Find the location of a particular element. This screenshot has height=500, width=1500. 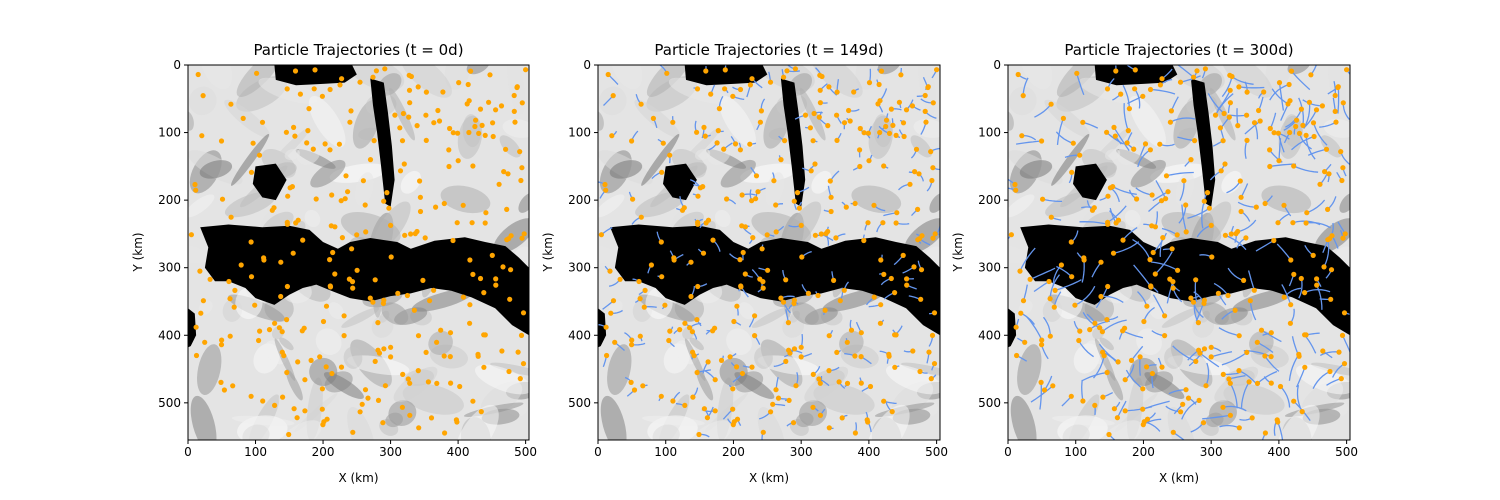

x-tick-label: 200 is located at coordinates (323, 452).